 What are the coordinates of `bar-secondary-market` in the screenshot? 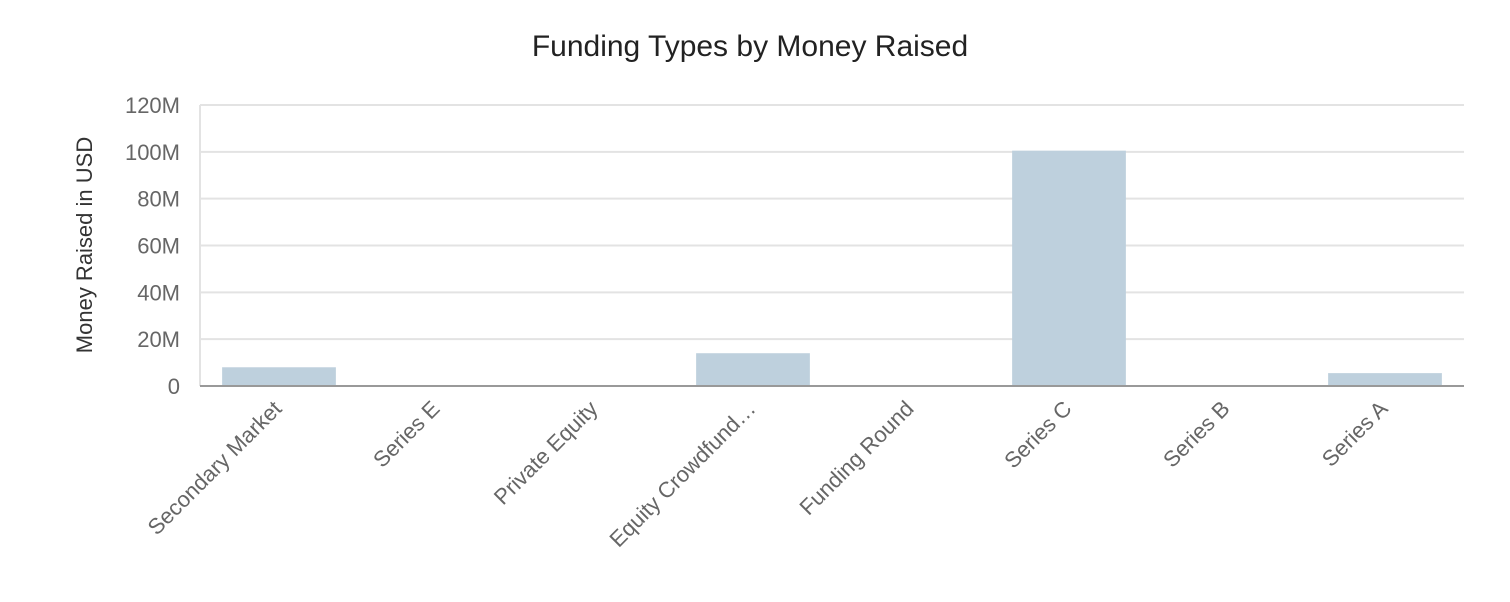 It's located at (279, 376).